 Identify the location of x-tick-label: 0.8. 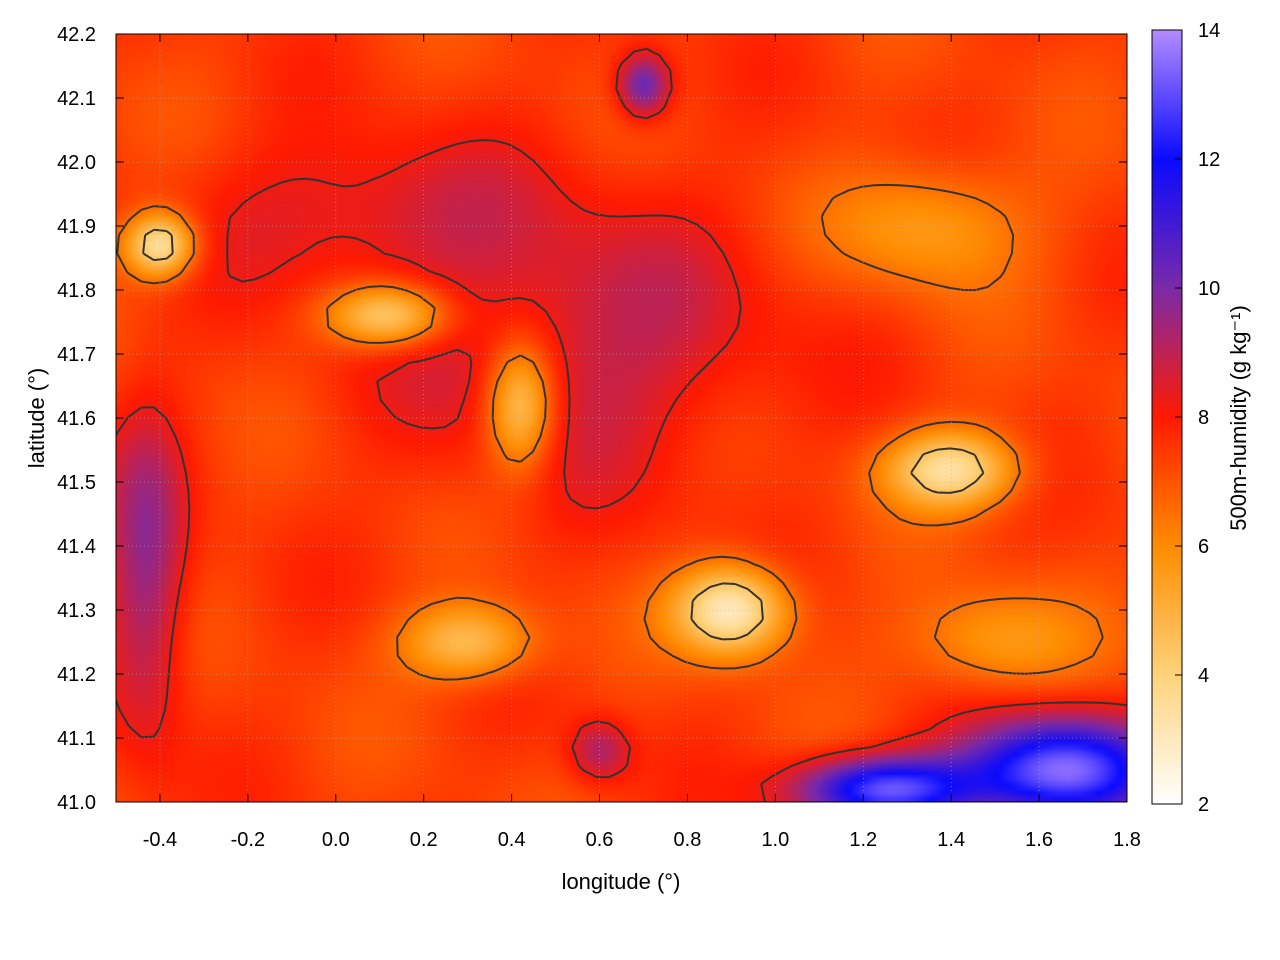
(688, 840).